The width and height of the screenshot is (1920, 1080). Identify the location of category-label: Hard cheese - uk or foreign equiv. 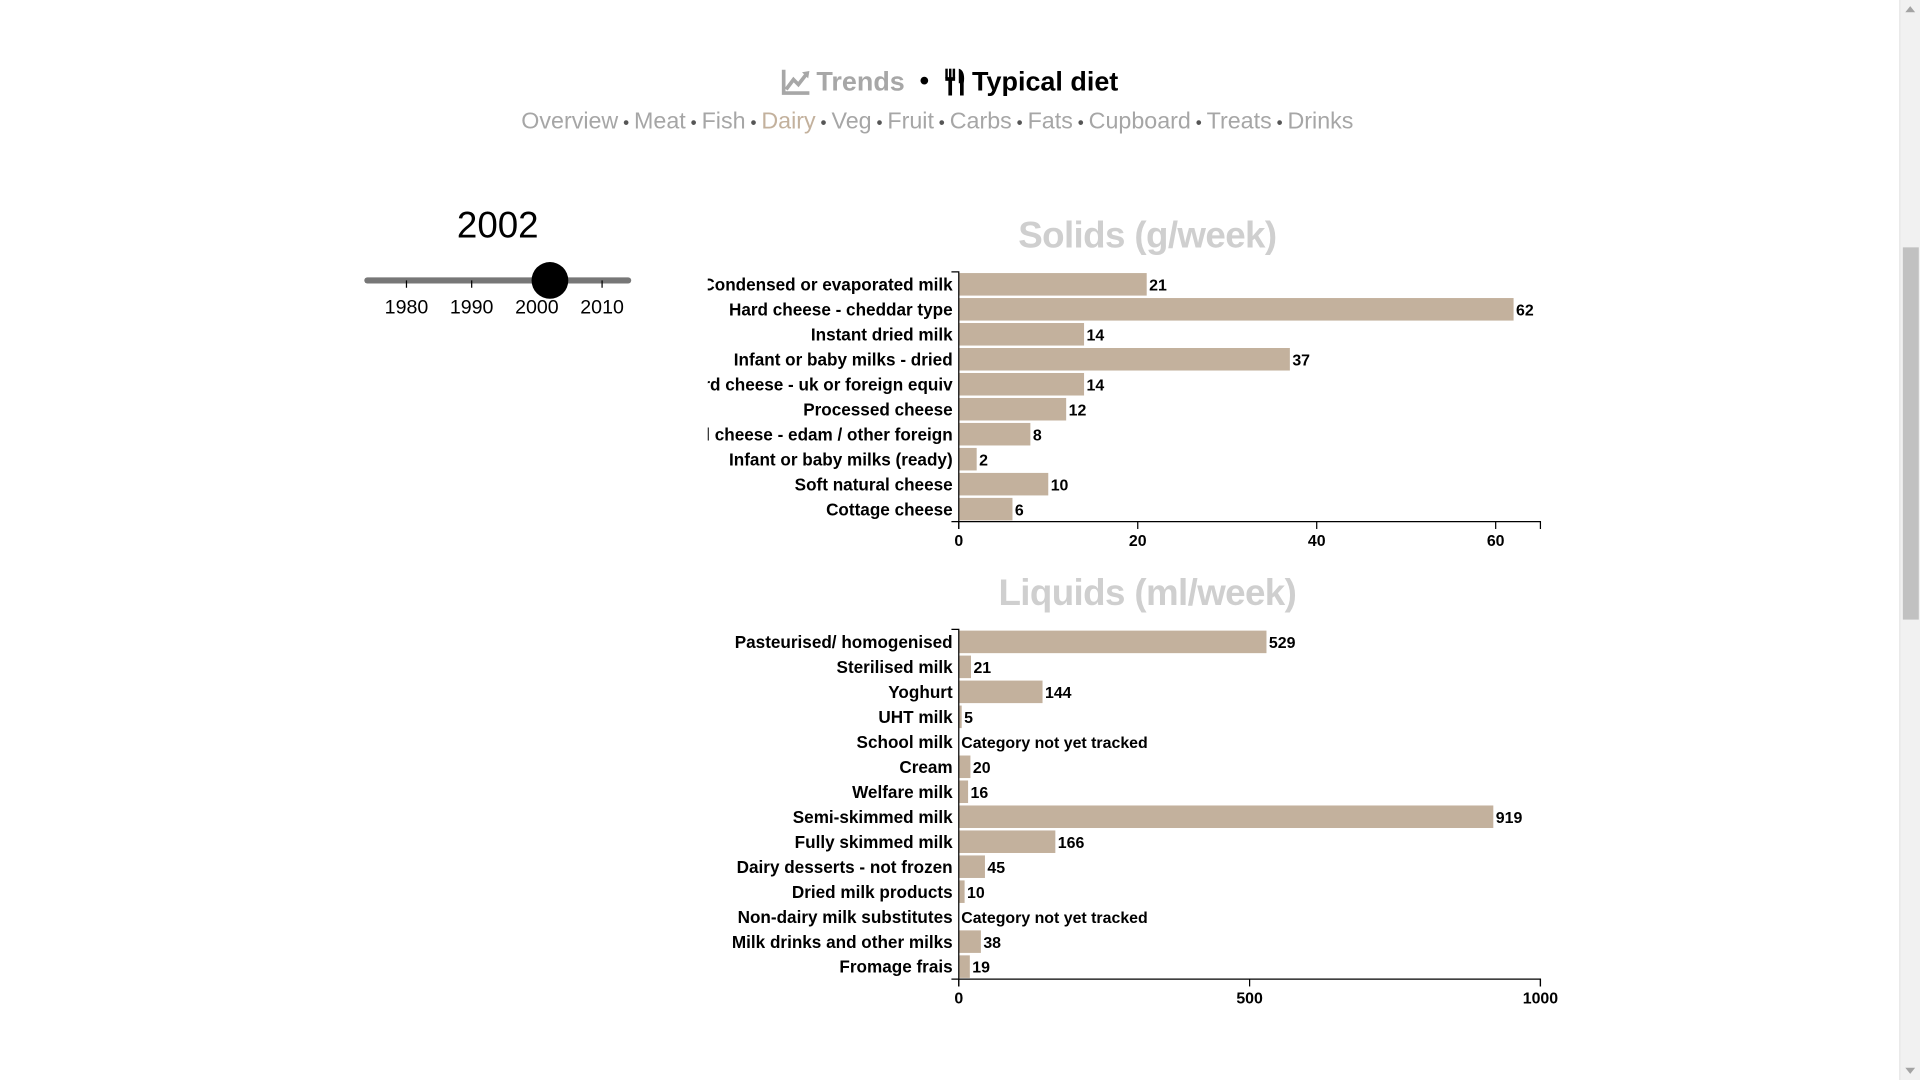
(817, 384).